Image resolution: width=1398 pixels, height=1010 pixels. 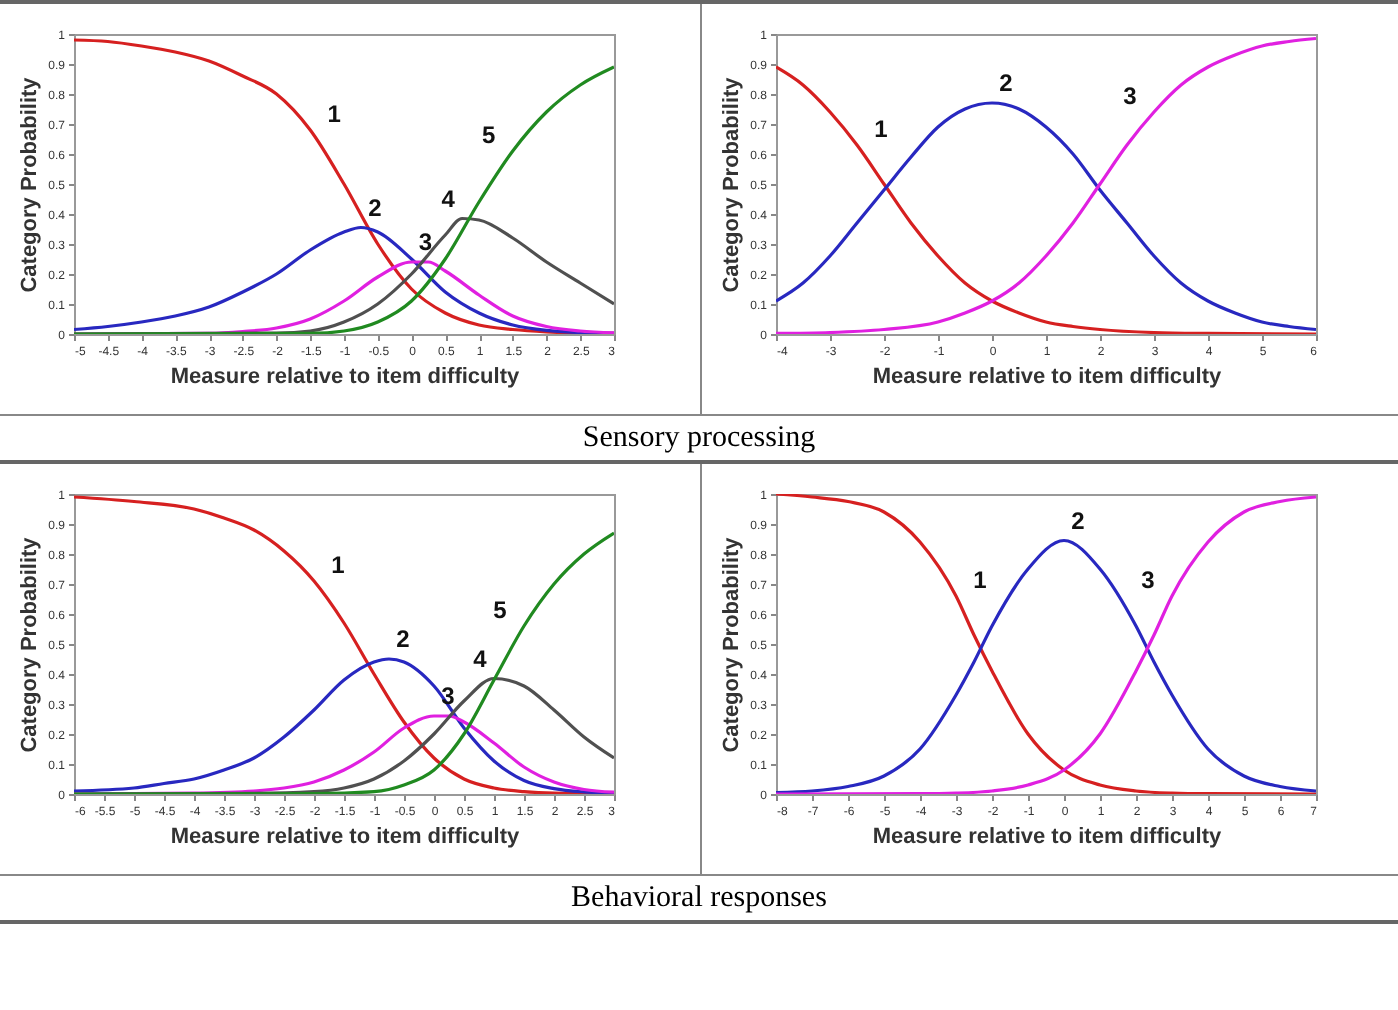 What do you see at coordinates (699, 899) in the screenshot?
I see `text: Behavioral responses` at bounding box center [699, 899].